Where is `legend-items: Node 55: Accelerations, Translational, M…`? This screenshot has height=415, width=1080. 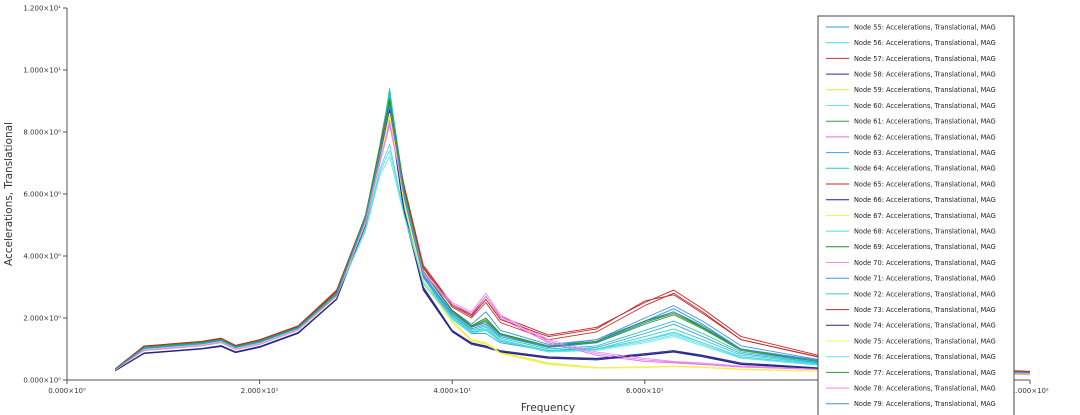 legend-items: Node 55: Accelerations, Translational, M… is located at coordinates (911, 215).